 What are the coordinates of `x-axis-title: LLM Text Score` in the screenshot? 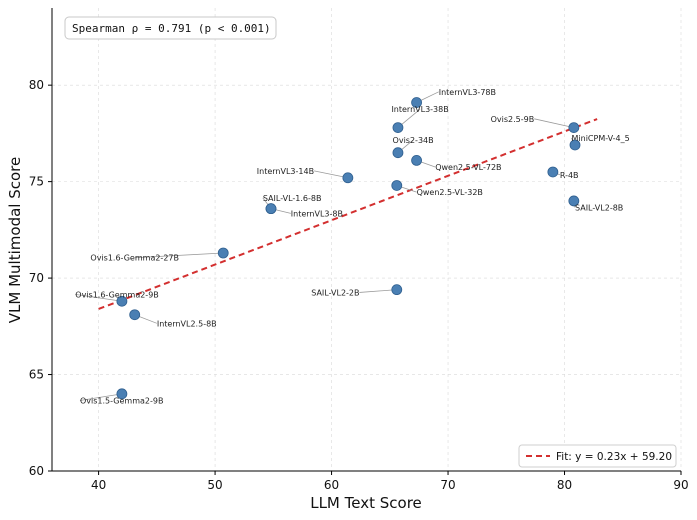 It's located at (366, 503).